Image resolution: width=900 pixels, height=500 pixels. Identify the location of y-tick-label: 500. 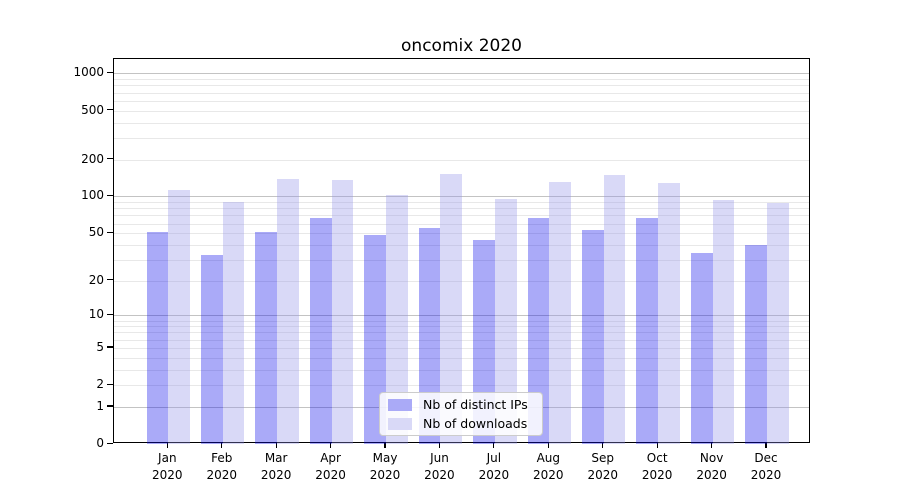
(92, 109).